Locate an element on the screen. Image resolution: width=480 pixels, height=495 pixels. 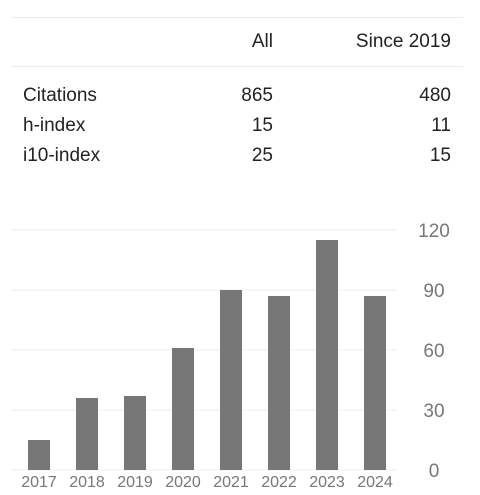
stats-row-i10-index: i10-index 25 15 is located at coordinates (237, 156).